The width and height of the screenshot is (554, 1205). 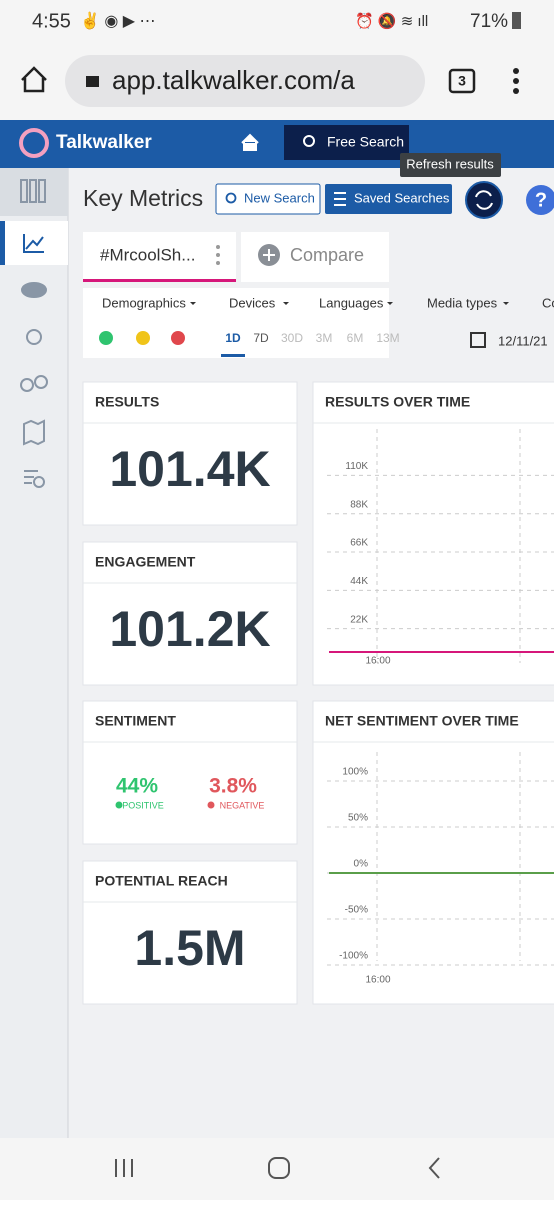 What do you see at coordinates (242, 805) in the screenshot?
I see `negative-label: NEGATIVE` at bounding box center [242, 805].